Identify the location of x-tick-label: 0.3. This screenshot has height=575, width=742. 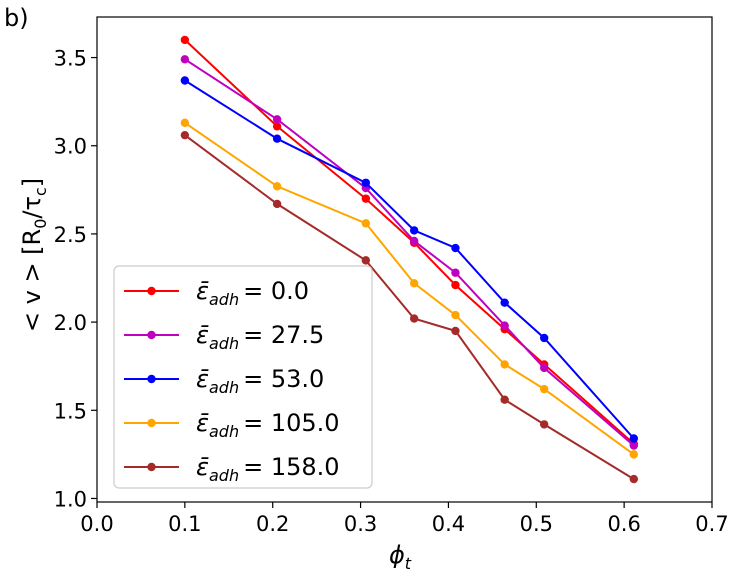
(360, 524).